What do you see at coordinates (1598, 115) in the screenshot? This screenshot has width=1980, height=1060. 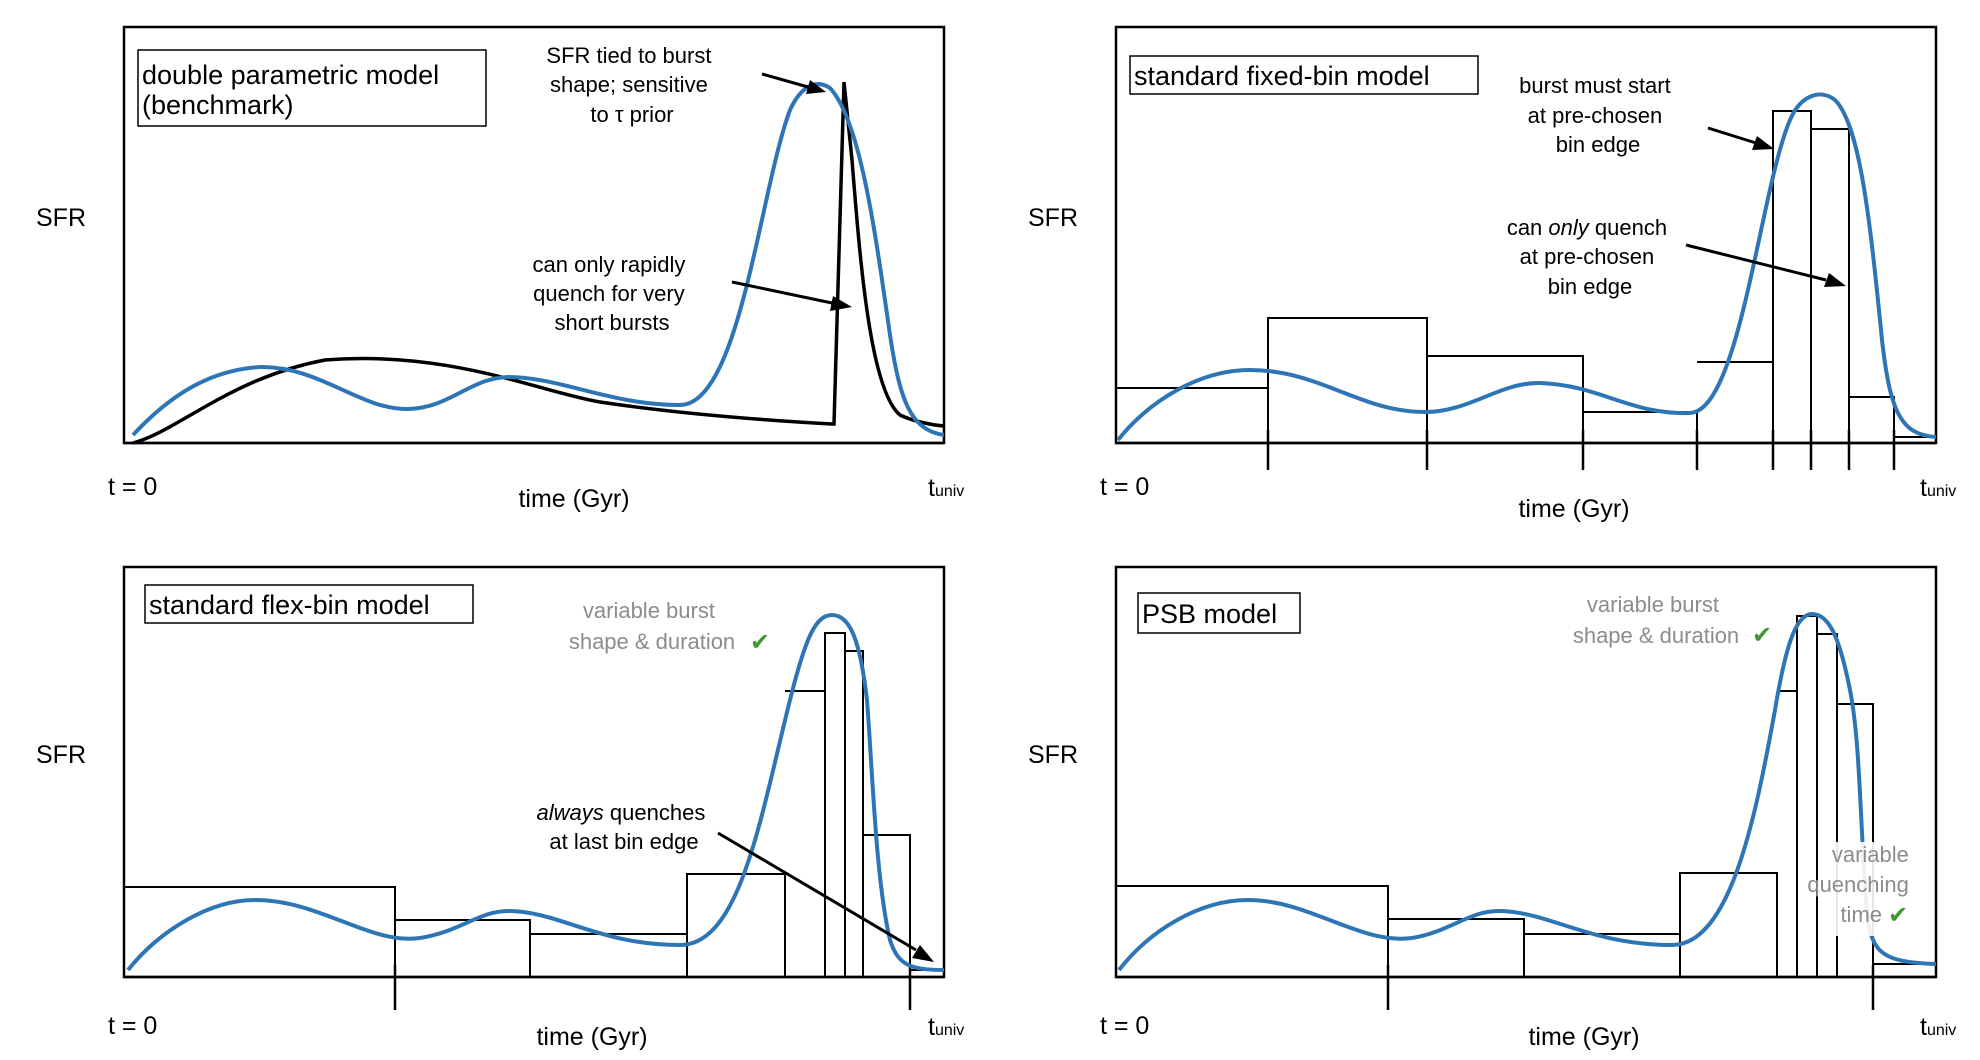 I see `annotation-burst-start: burst must start at pre-chosen bin edge` at bounding box center [1598, 115].